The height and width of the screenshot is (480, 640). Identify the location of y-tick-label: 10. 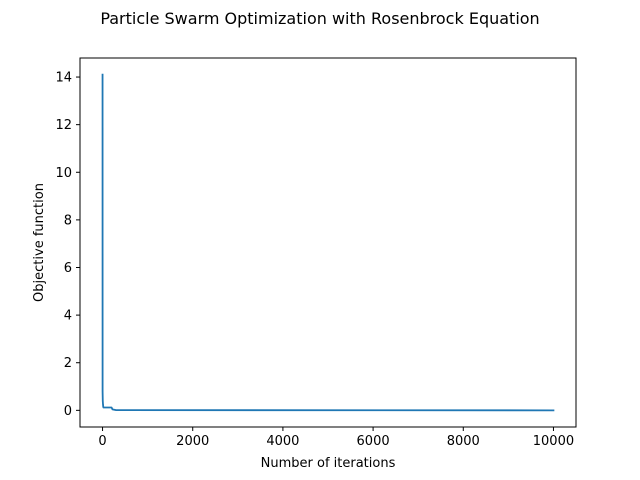
(63, 173).